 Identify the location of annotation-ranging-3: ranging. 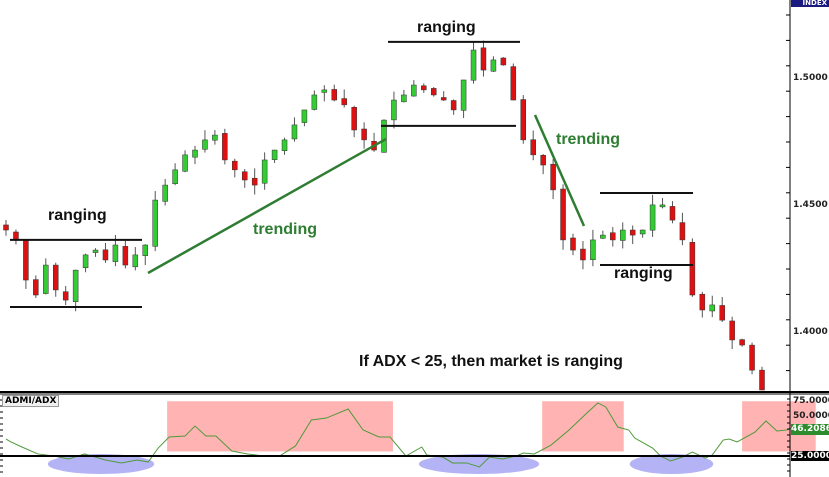
(643, 273).